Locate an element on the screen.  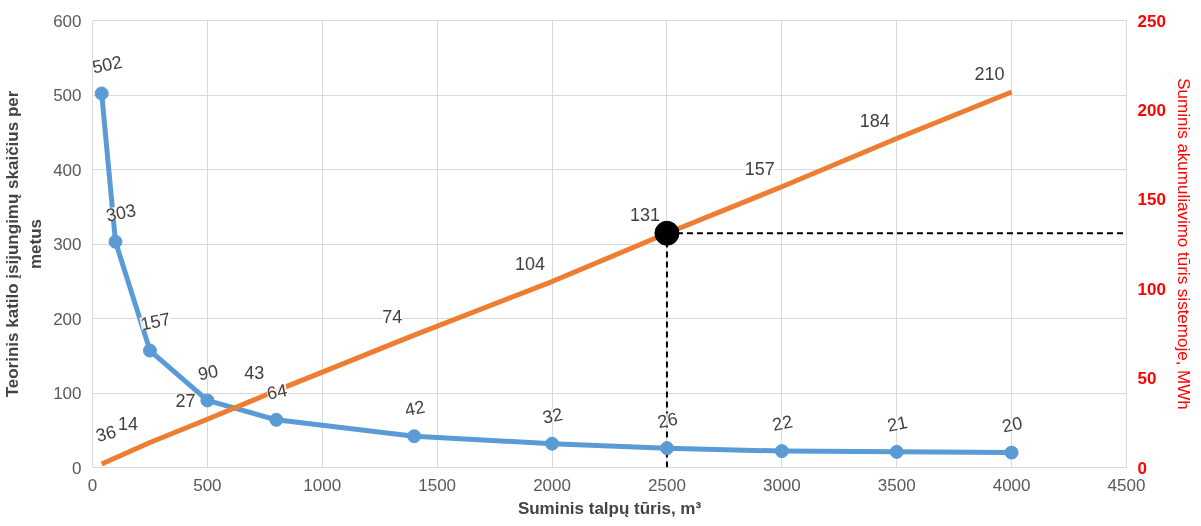
x-tick-label: 1000 is located at coordinates (322, 485).